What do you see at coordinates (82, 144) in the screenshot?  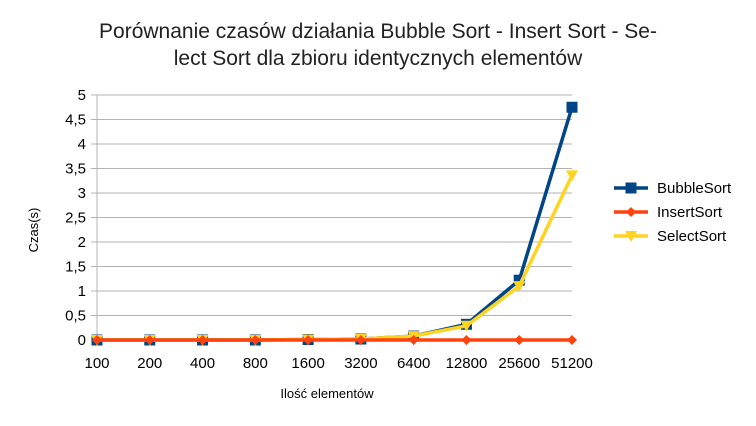 I see `y-tick-label: 4` at bounding box center [82, 144].